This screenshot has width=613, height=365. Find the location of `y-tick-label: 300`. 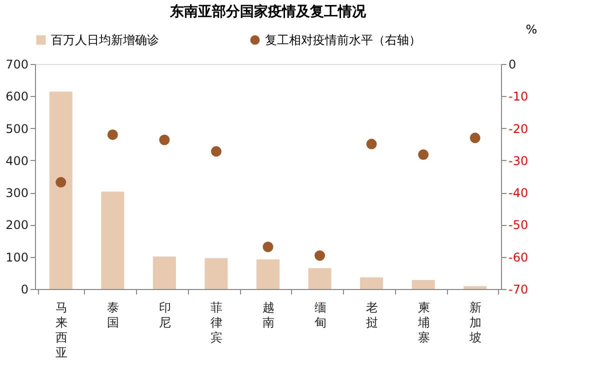

y-tick-label: 300 is located at coordinates (17, 193).